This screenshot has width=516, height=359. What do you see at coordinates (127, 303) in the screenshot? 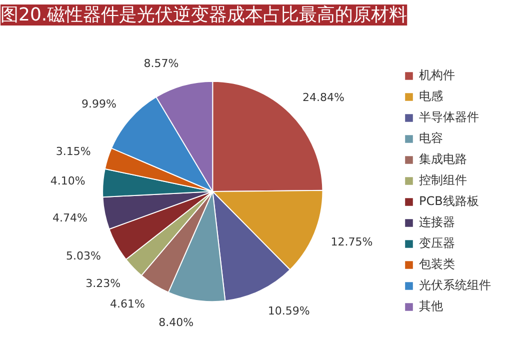
I see `data-label: 4.61%` at bounding box center [127, 303].